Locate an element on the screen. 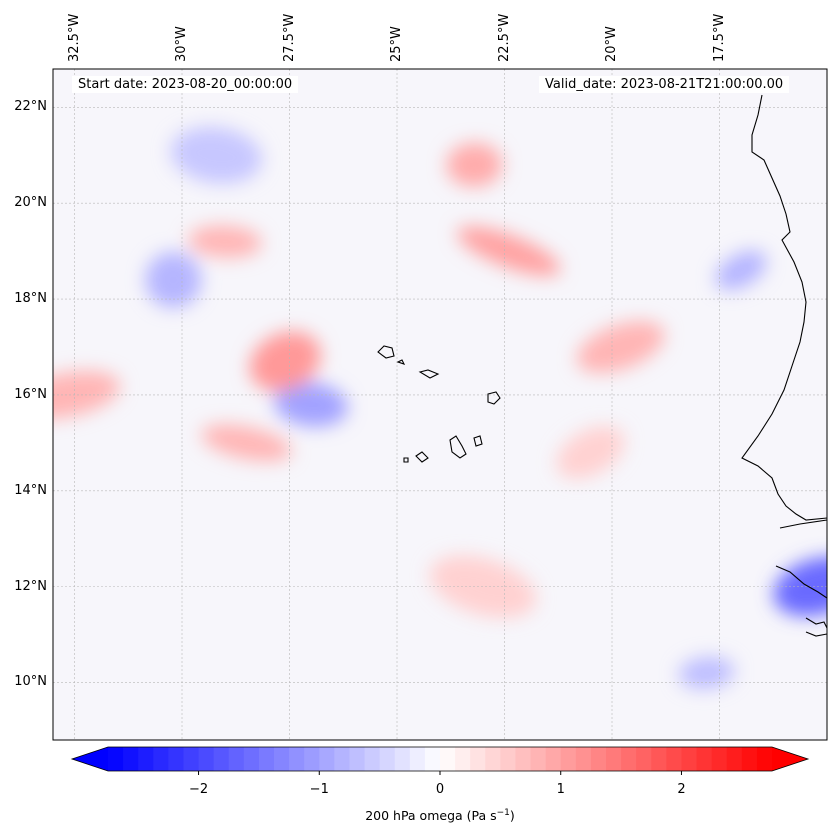 This screenshot has height=839, width=837. colorbar-tick-label: 0 is located at coordinates (440, 789).